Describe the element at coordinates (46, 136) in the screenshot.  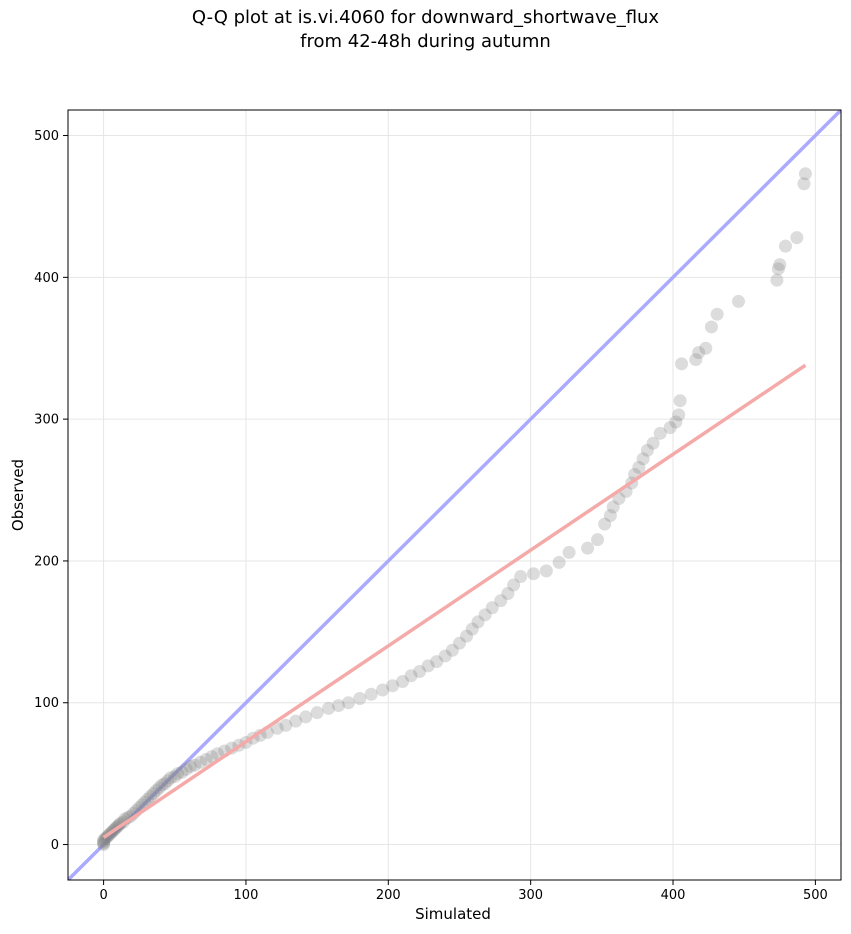
I see `y-tick-label: 500` at that location.